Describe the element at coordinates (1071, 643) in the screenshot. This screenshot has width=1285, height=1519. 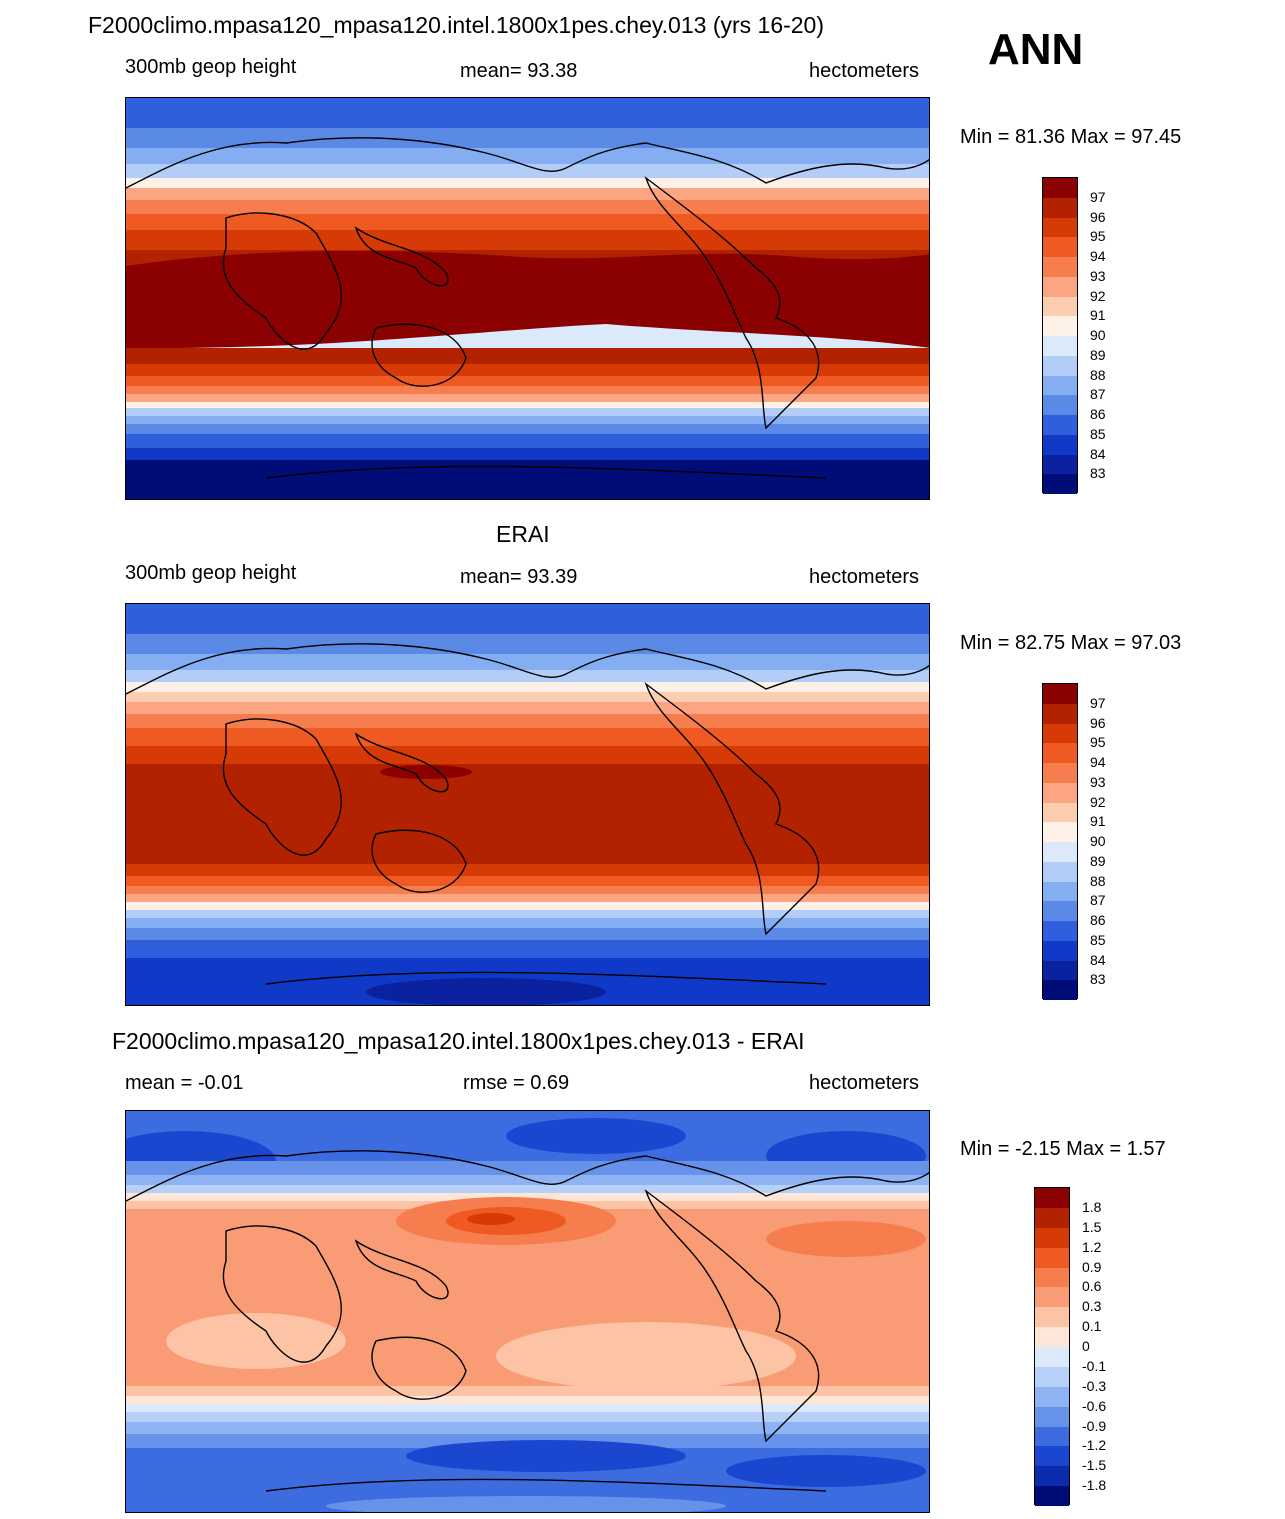
I see `panel2-minmax: Min = 82.75 Max = 97.03` at that location.